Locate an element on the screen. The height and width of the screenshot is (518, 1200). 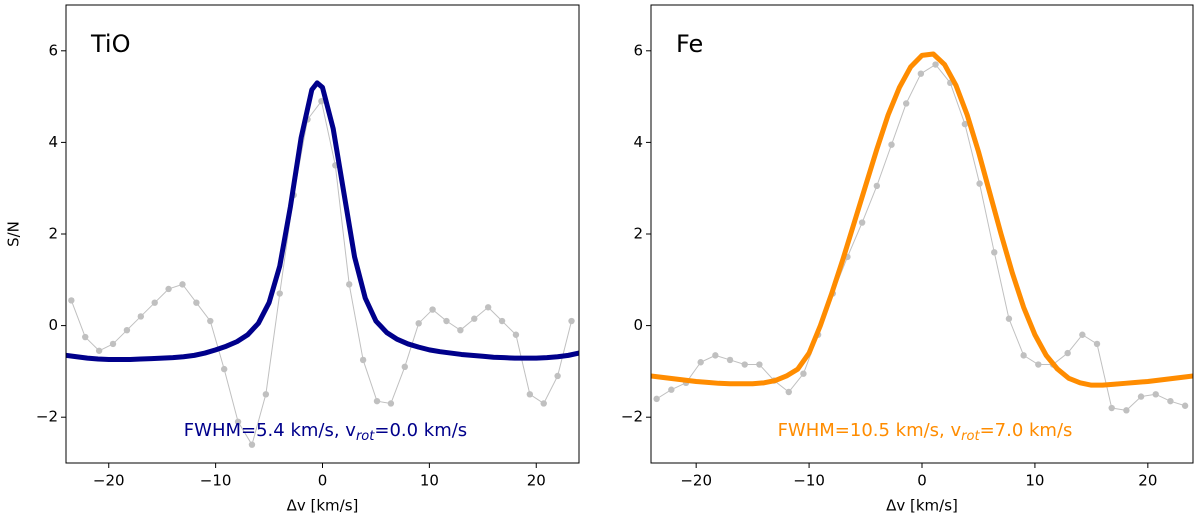
annotation-part: =7.0 km/s is located at coordinates (1026, 430).